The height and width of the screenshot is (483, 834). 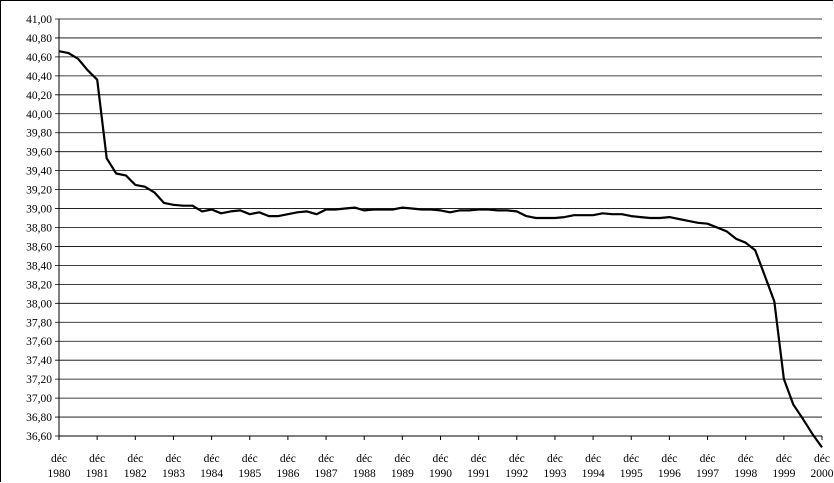 What do you see at coordinates (39, 285) in the screenshot?
I see `y-tick-label: 38,20` at bounding box center [39, 285].